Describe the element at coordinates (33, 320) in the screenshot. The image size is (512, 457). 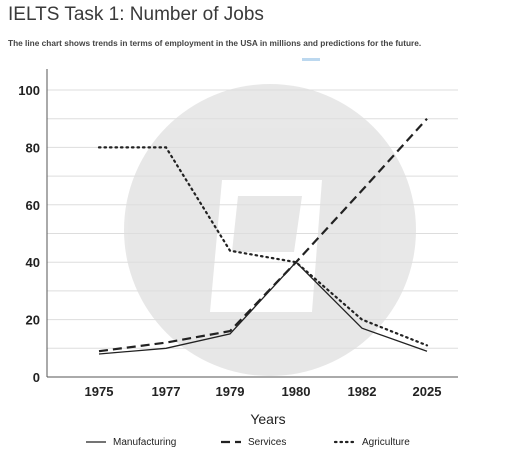
I see `y-tick-label: 20` at that location.